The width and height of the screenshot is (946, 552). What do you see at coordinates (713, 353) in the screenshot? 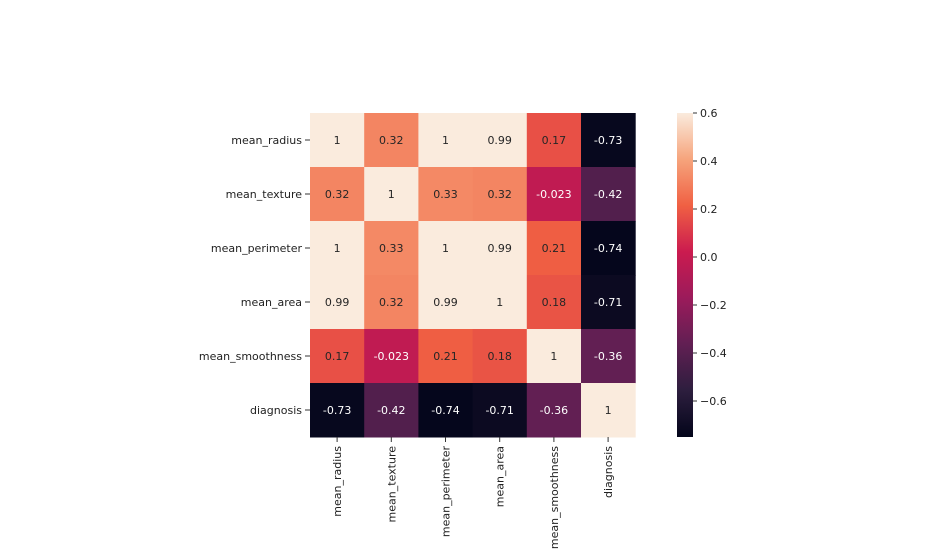
I see `colorbar-tick-label: −0.4` at bounding box center [713, 353].